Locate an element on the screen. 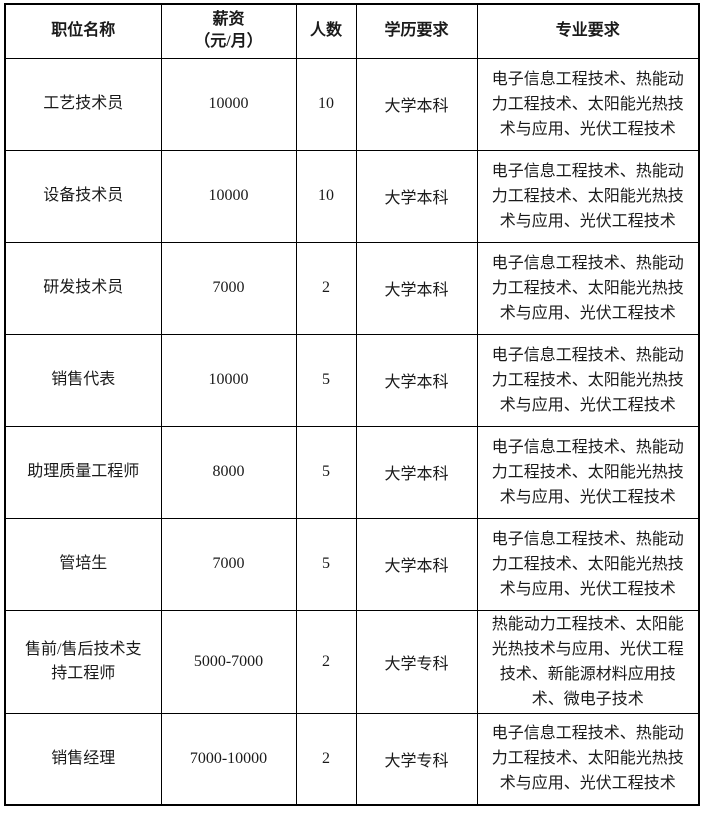  header-education: 学历要求 is located at coordinates (416, 31).